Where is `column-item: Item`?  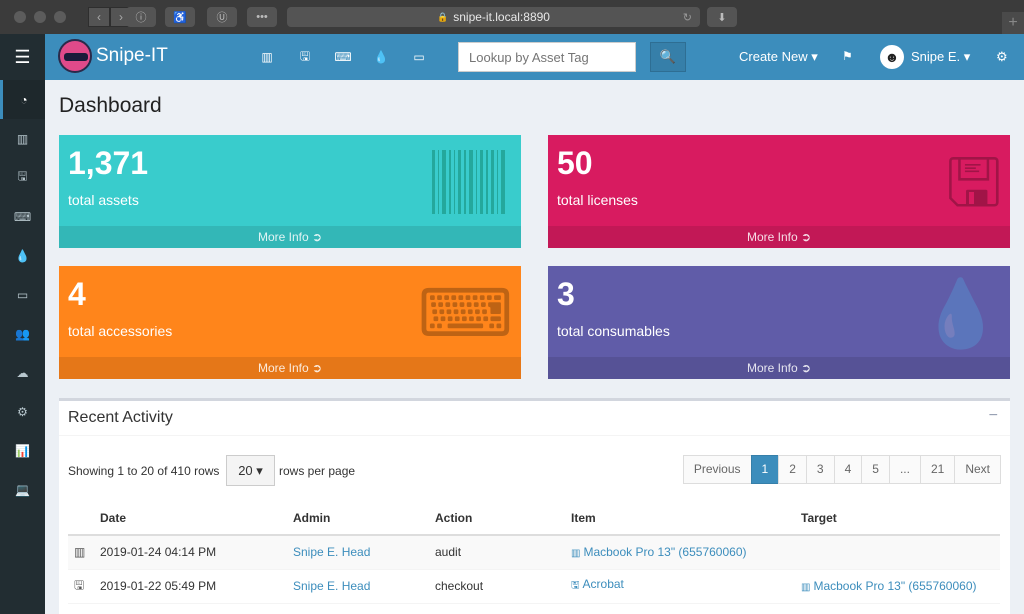 column-item: Item is located at coordinates (686, 518).